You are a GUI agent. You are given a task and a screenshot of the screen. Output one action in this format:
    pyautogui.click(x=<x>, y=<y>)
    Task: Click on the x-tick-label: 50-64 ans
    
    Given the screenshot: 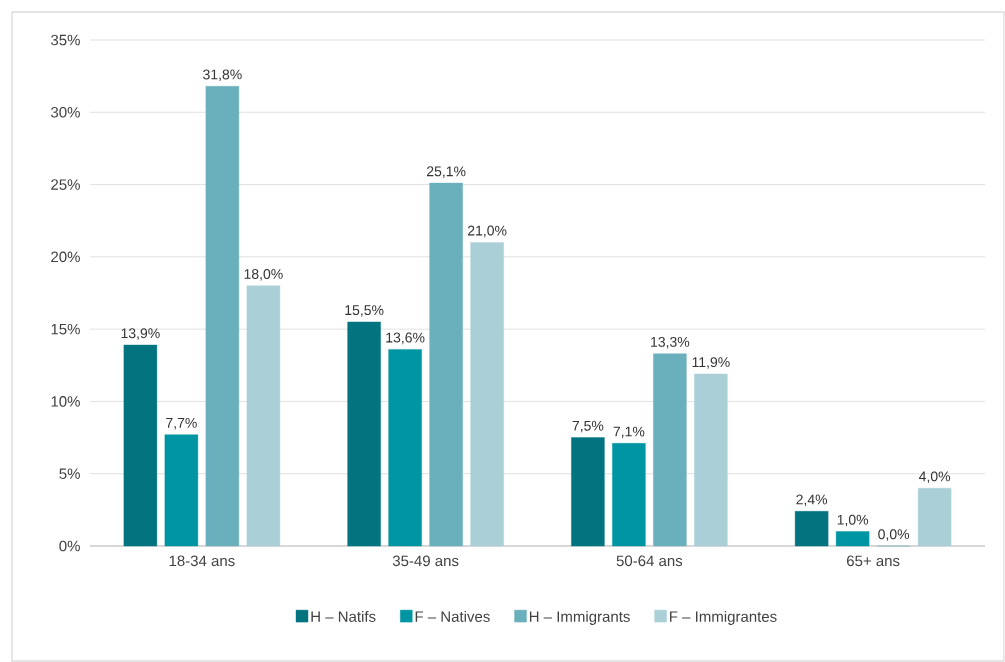 What is the action you would take?
    pyautogui.click(x=649, y=561)
    